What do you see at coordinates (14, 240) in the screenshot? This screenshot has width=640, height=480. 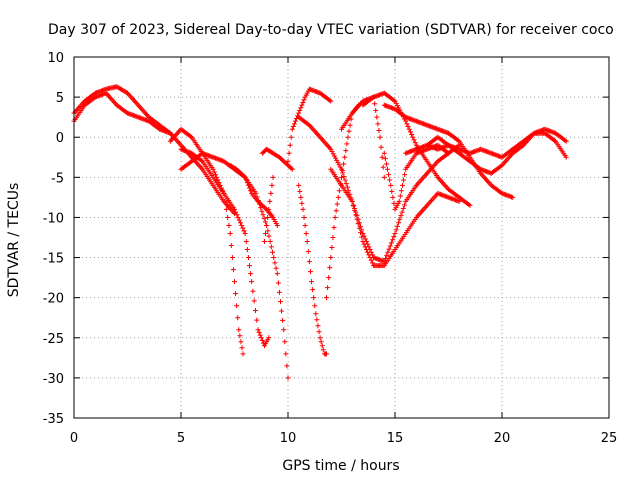 I see `y-axis-label: SDTVAR / TECUs` at bounding box center [14, 240].